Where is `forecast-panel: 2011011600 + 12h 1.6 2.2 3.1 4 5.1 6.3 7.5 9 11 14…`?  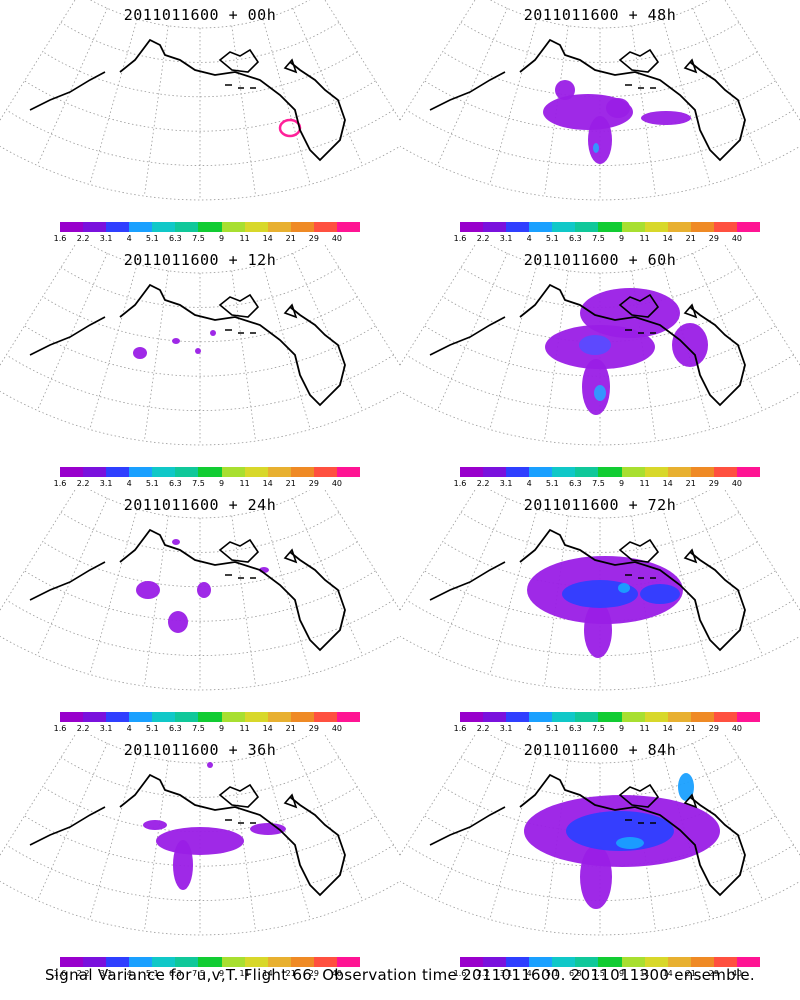
forecast-panel: 2011011600 + 12h 1.6 2.2 3.1 4 5.1 6.3 7.5 9 11 14… is located at coordinates (200, 367).